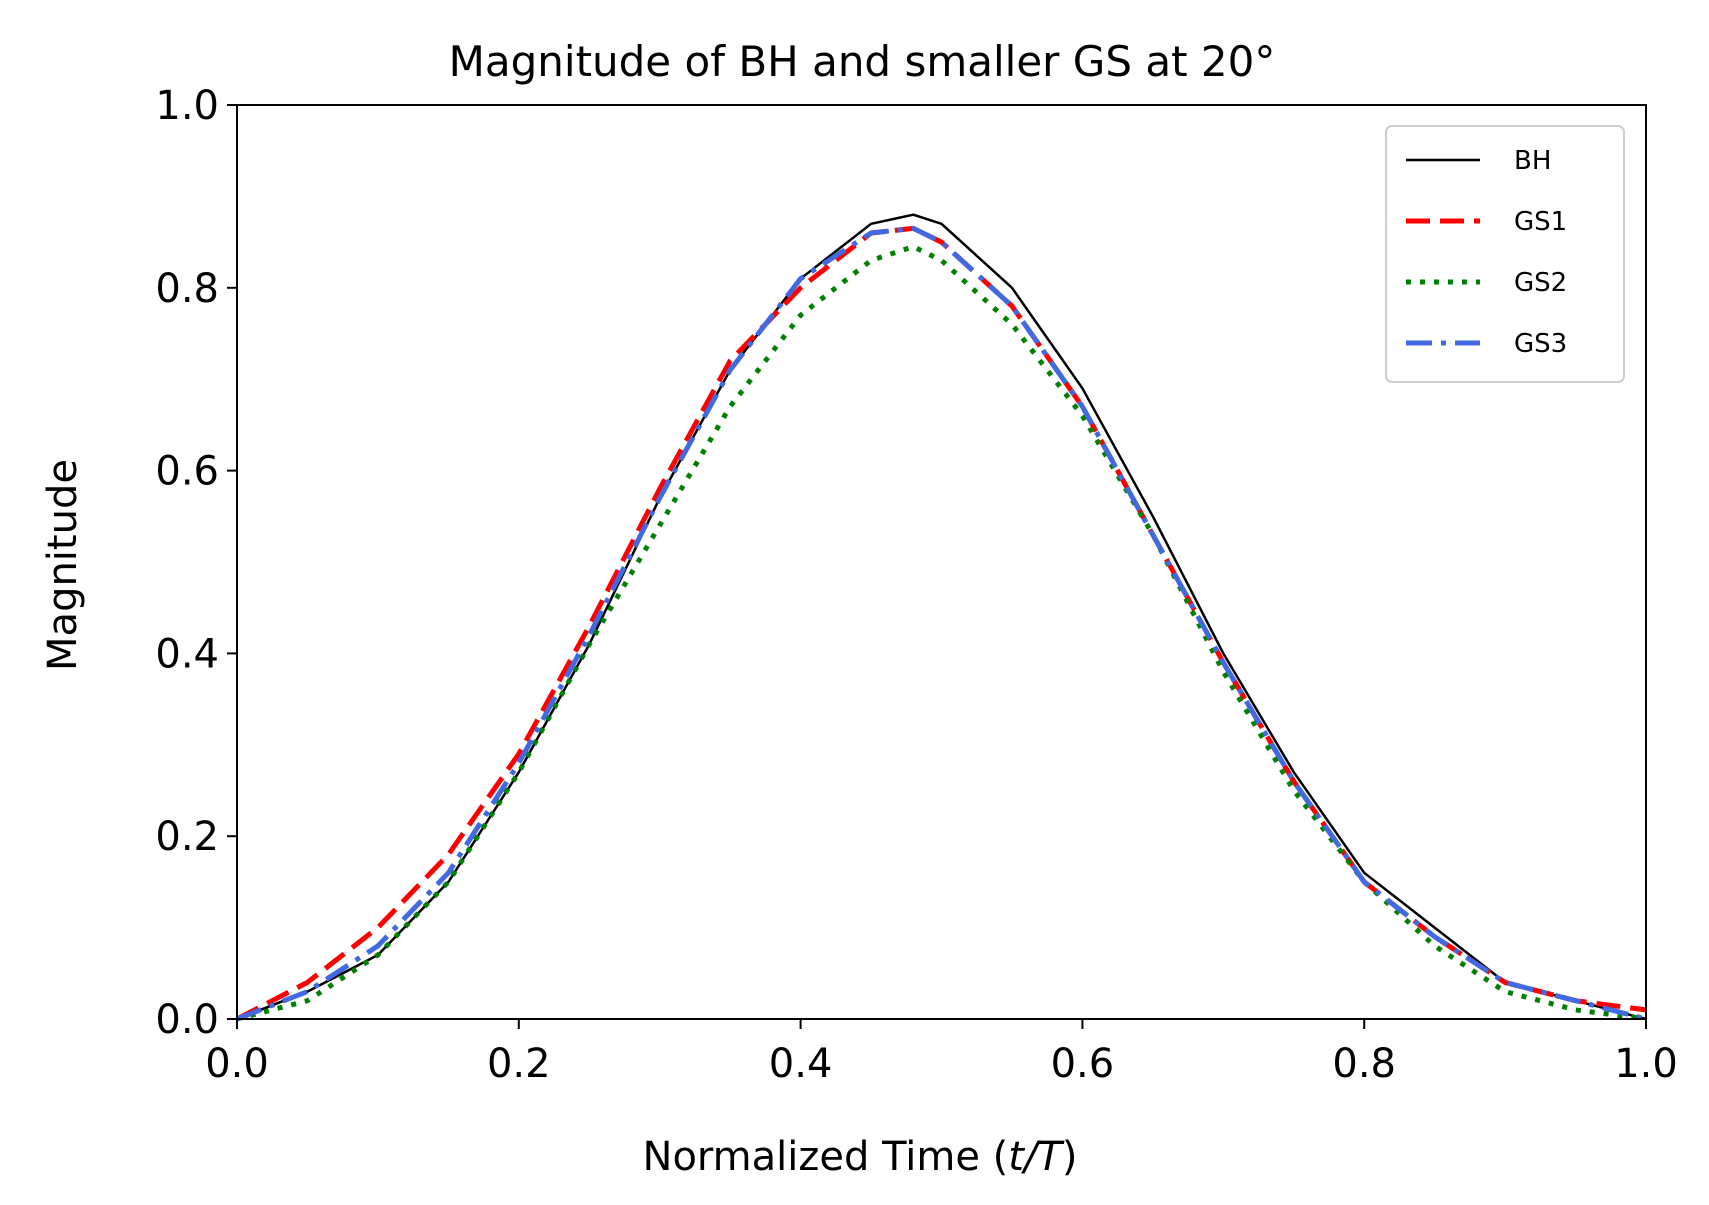  What do you see at coordinates (187, 289) in the screenshot?
I see `y-tick-label: 0.8` at bounding box center [187, 289].